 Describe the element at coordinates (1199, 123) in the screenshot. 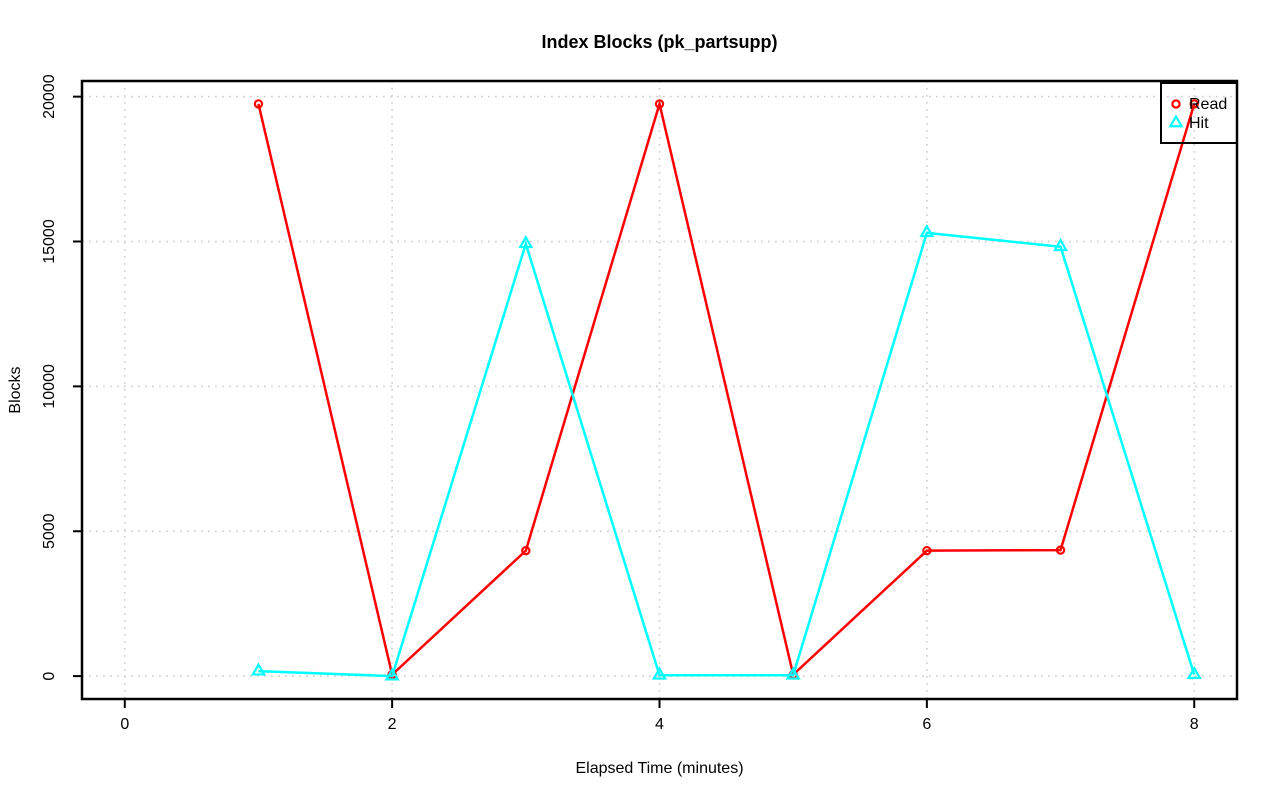

I see `legend-label-hit: Hit` at that location.